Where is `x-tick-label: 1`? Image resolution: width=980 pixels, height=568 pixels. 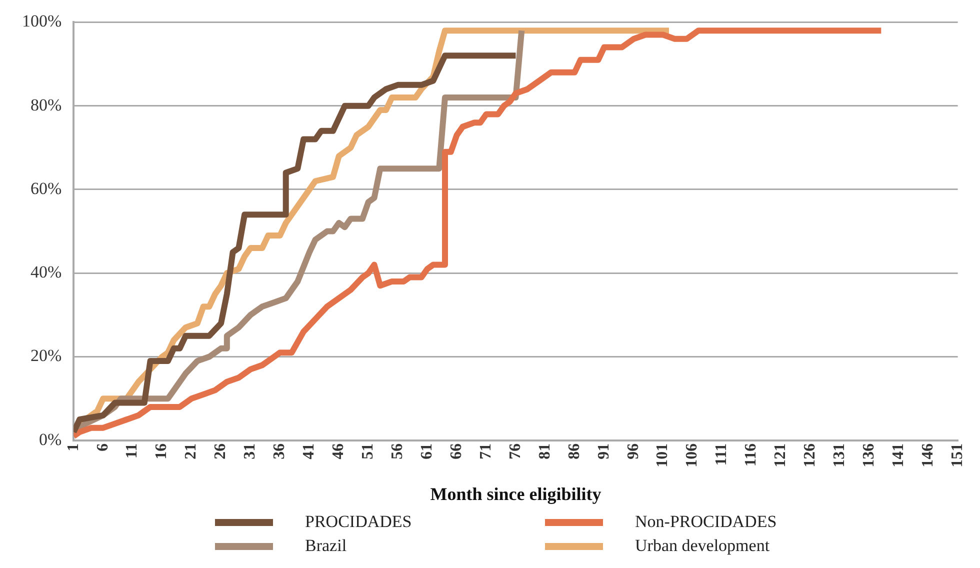 x-tick-label: 1 is located at coordinates (73, 447).